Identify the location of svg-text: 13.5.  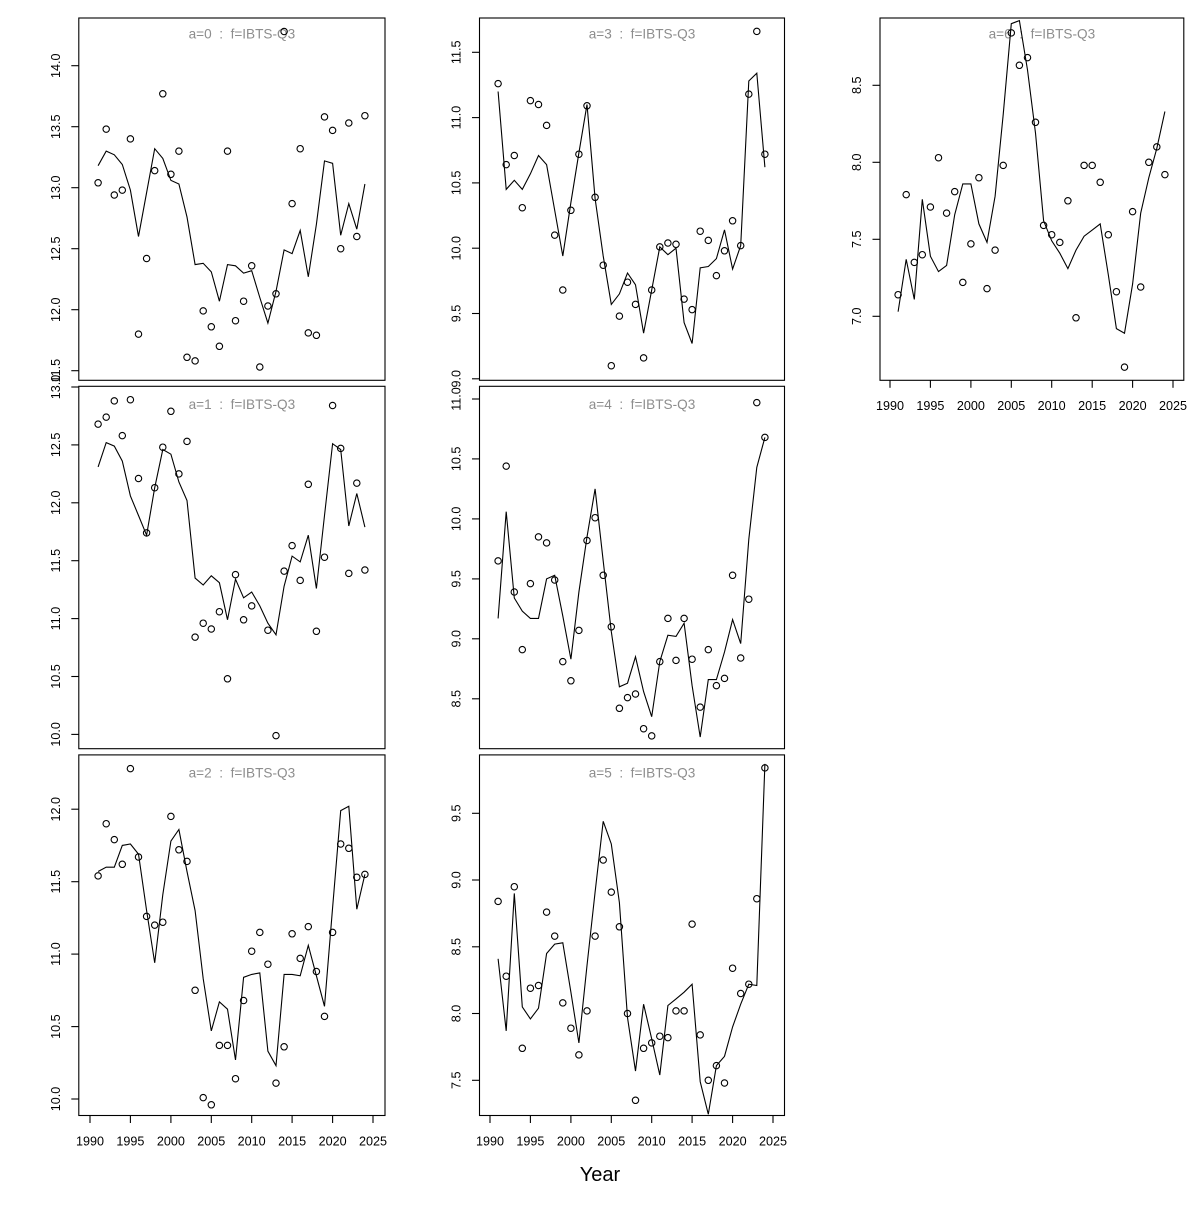
(56, 126).